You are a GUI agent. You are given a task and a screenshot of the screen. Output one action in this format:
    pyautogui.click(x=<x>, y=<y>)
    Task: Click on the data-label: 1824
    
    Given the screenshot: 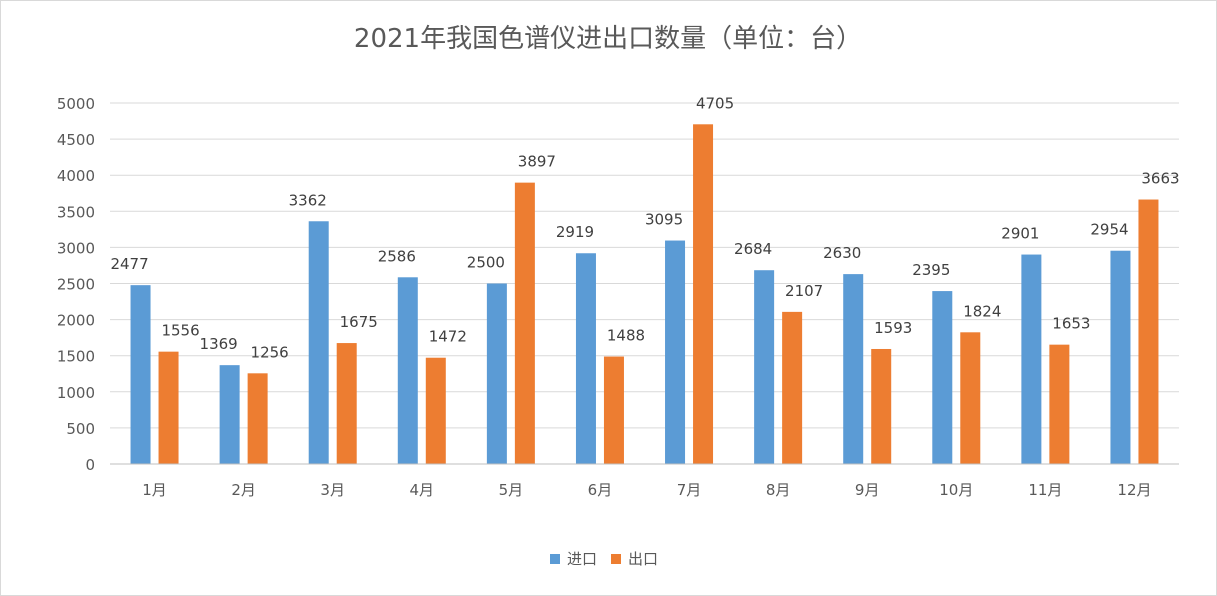 What is the action you would take?
    pyautogui.click(x=982, y=311)
    